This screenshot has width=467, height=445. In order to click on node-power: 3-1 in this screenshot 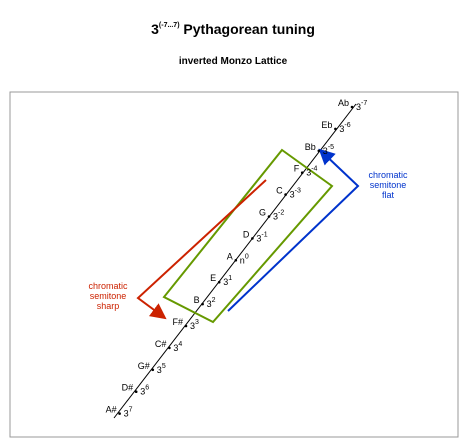, I will do `click(261, 237)`.